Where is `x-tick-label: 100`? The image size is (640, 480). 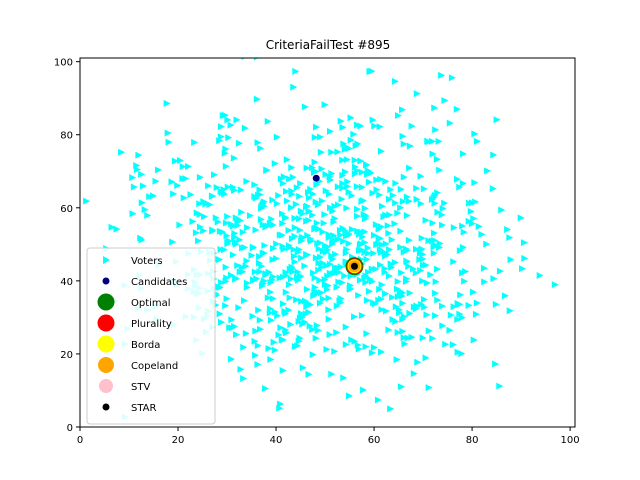
x-tick-label: 100 is located at coordinates (570, 440).